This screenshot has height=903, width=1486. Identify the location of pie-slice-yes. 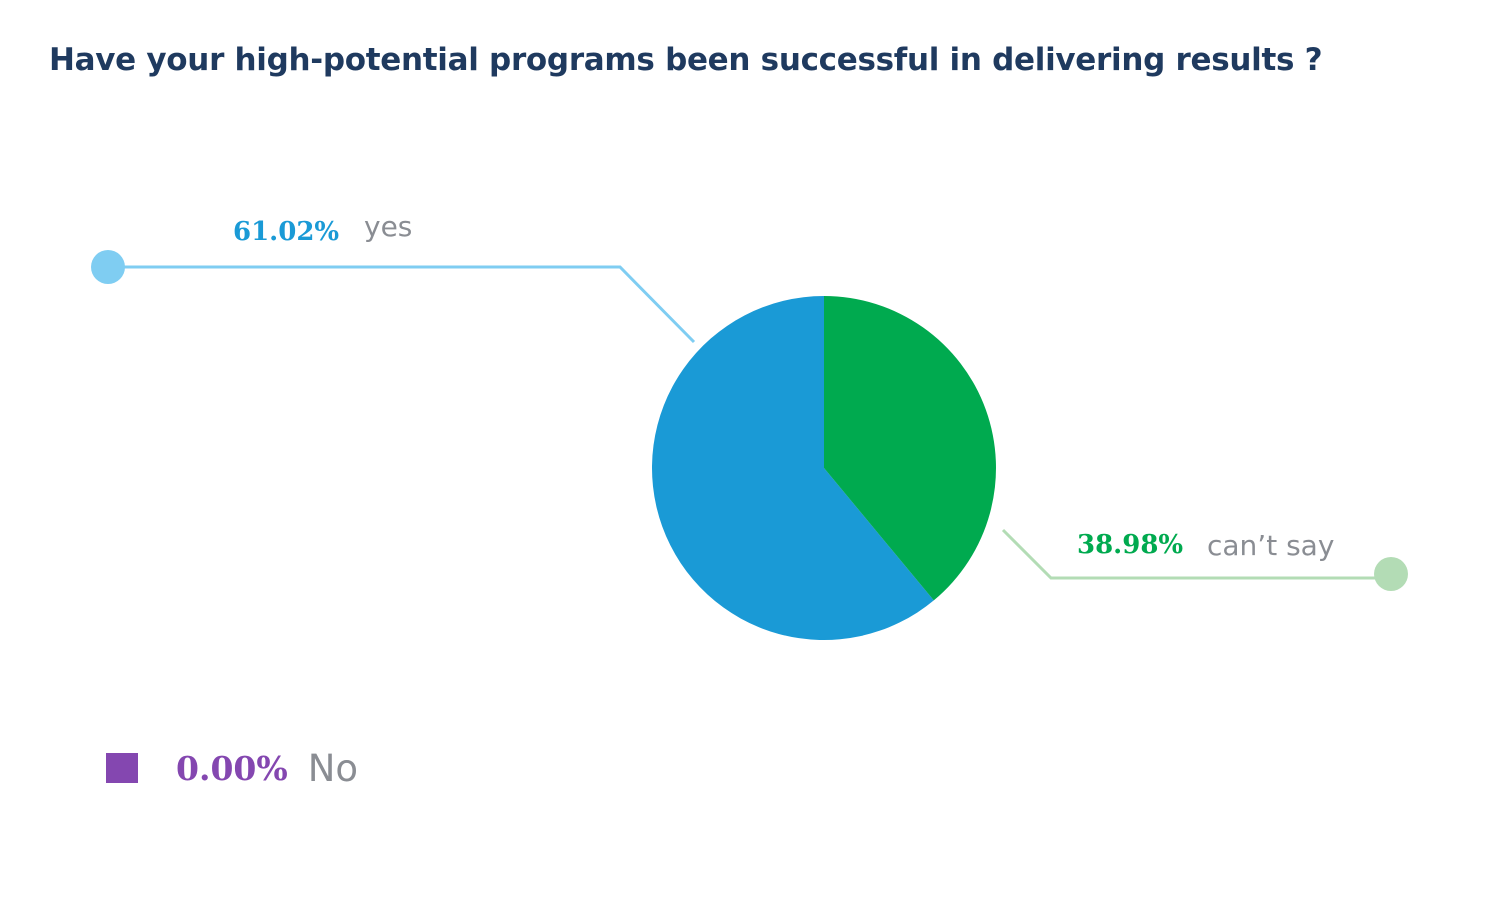
(792, 467).